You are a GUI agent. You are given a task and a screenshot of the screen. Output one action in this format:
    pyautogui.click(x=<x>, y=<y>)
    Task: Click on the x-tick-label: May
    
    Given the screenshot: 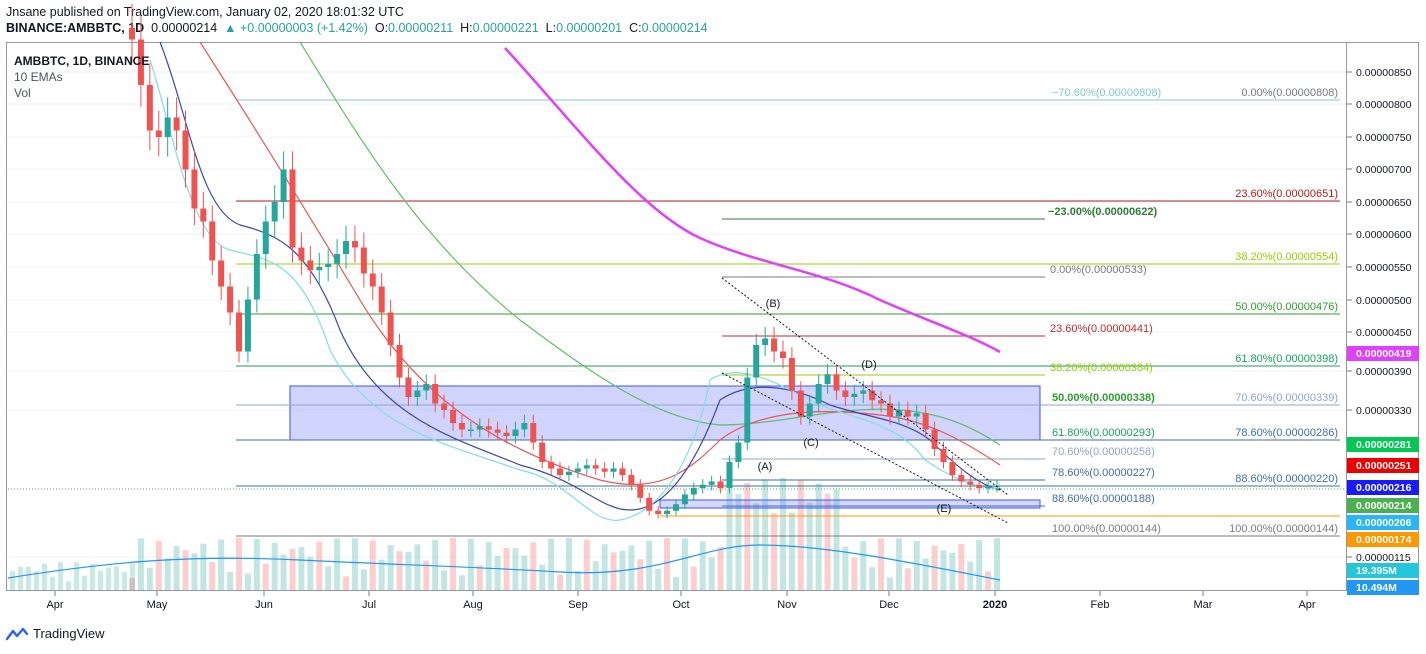 What is the action you would take?
    pyautogui.click(x=157, y=605)
    